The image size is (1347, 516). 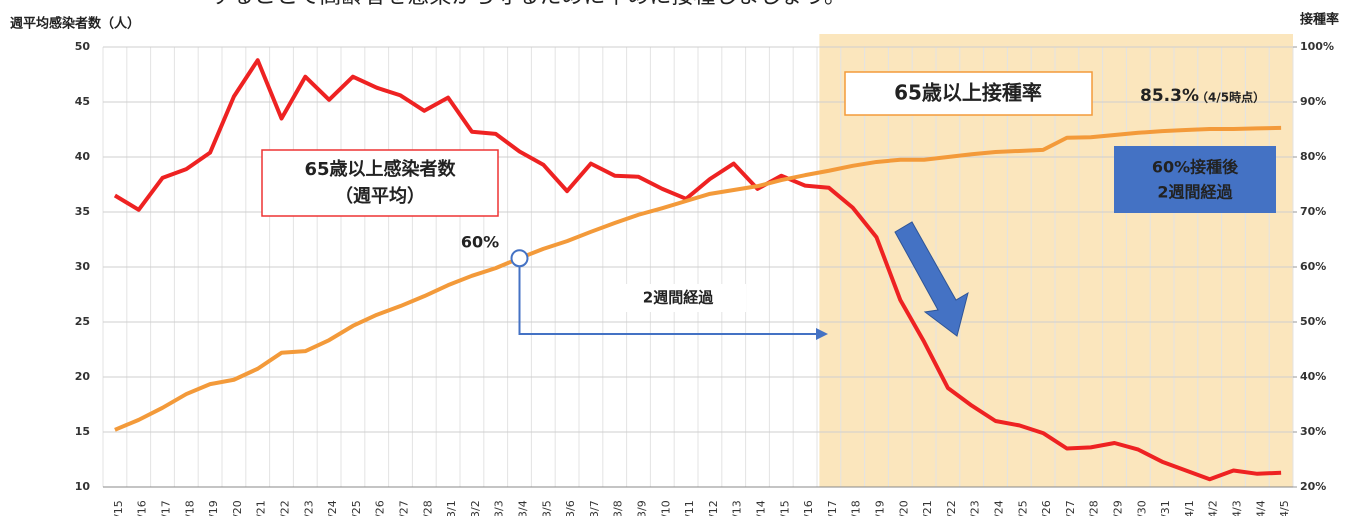 What do you see at coordinates (380, 196) in the screenshot?
I see `infected-box-line: （週平均）` at bounding box center [380, 196].